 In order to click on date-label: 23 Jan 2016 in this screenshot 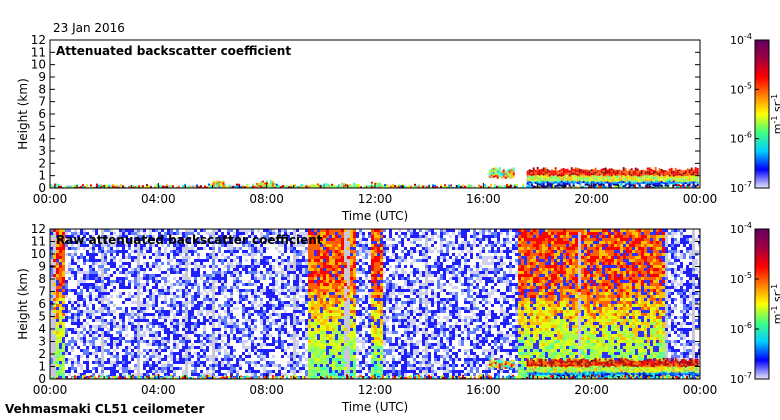, I will do `click(89, 28)`.